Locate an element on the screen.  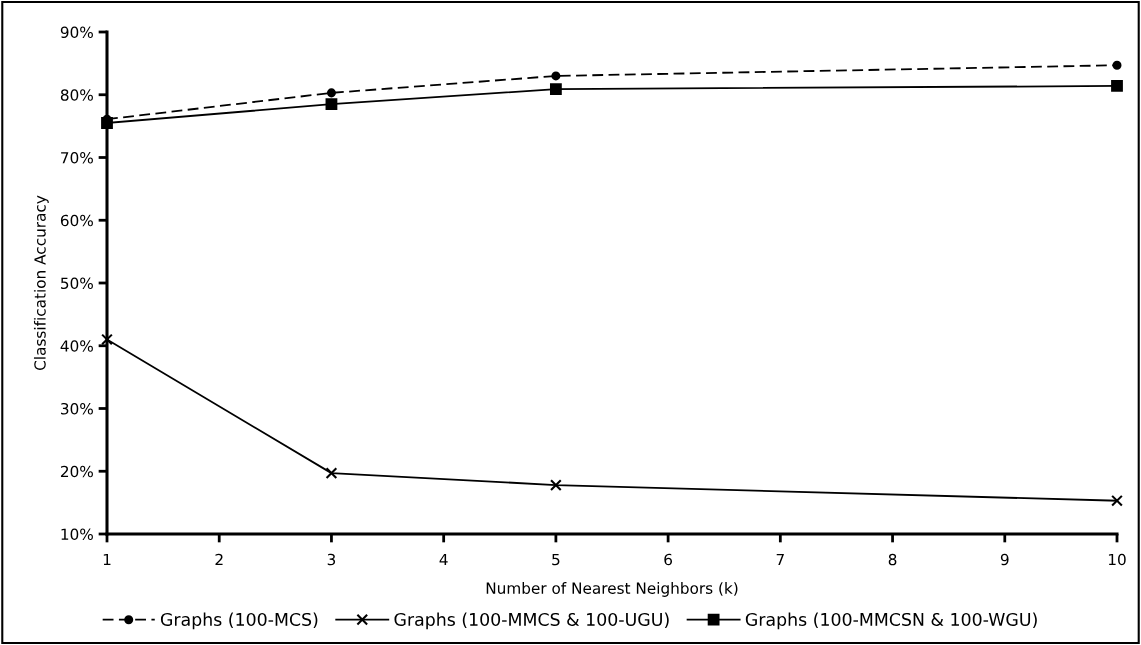
y-tick-label: 90% is located at coordinates (76, 32).